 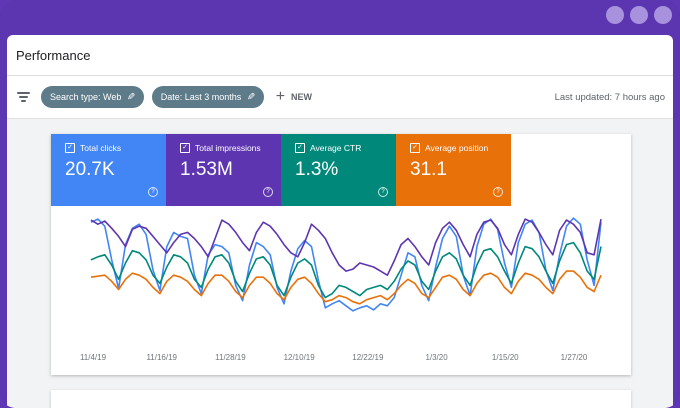 What do you see at coordinates (428, 169) in the screenshot?
I see `metric-value: 31.1` at bounding box center [428, 169].